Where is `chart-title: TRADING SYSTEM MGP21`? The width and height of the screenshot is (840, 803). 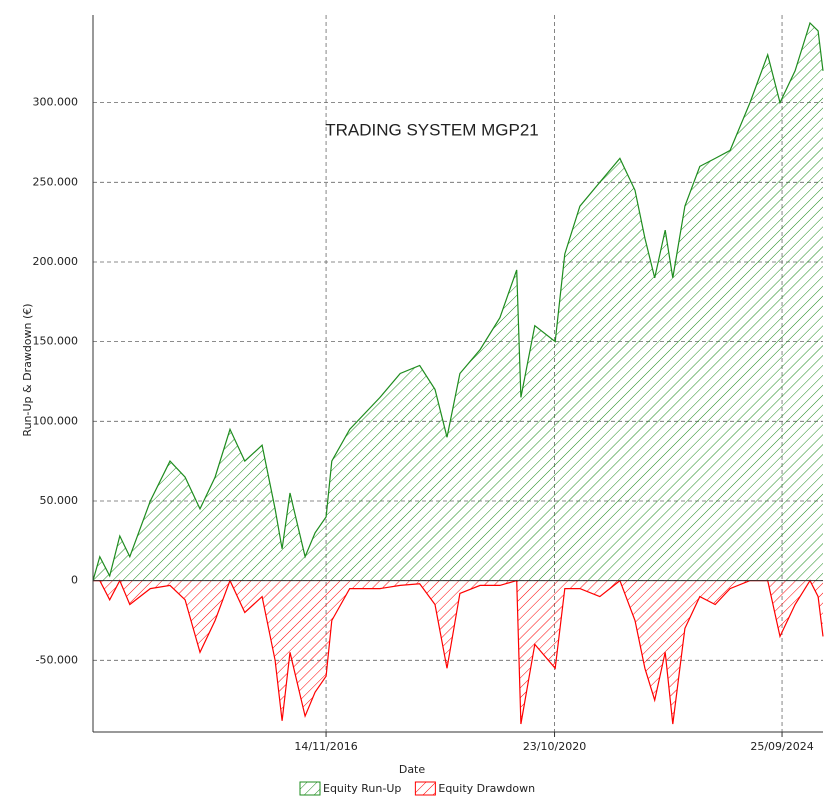
chart-title: TRADING SYSTEM MGP21 is located at coordinates (431, 129).